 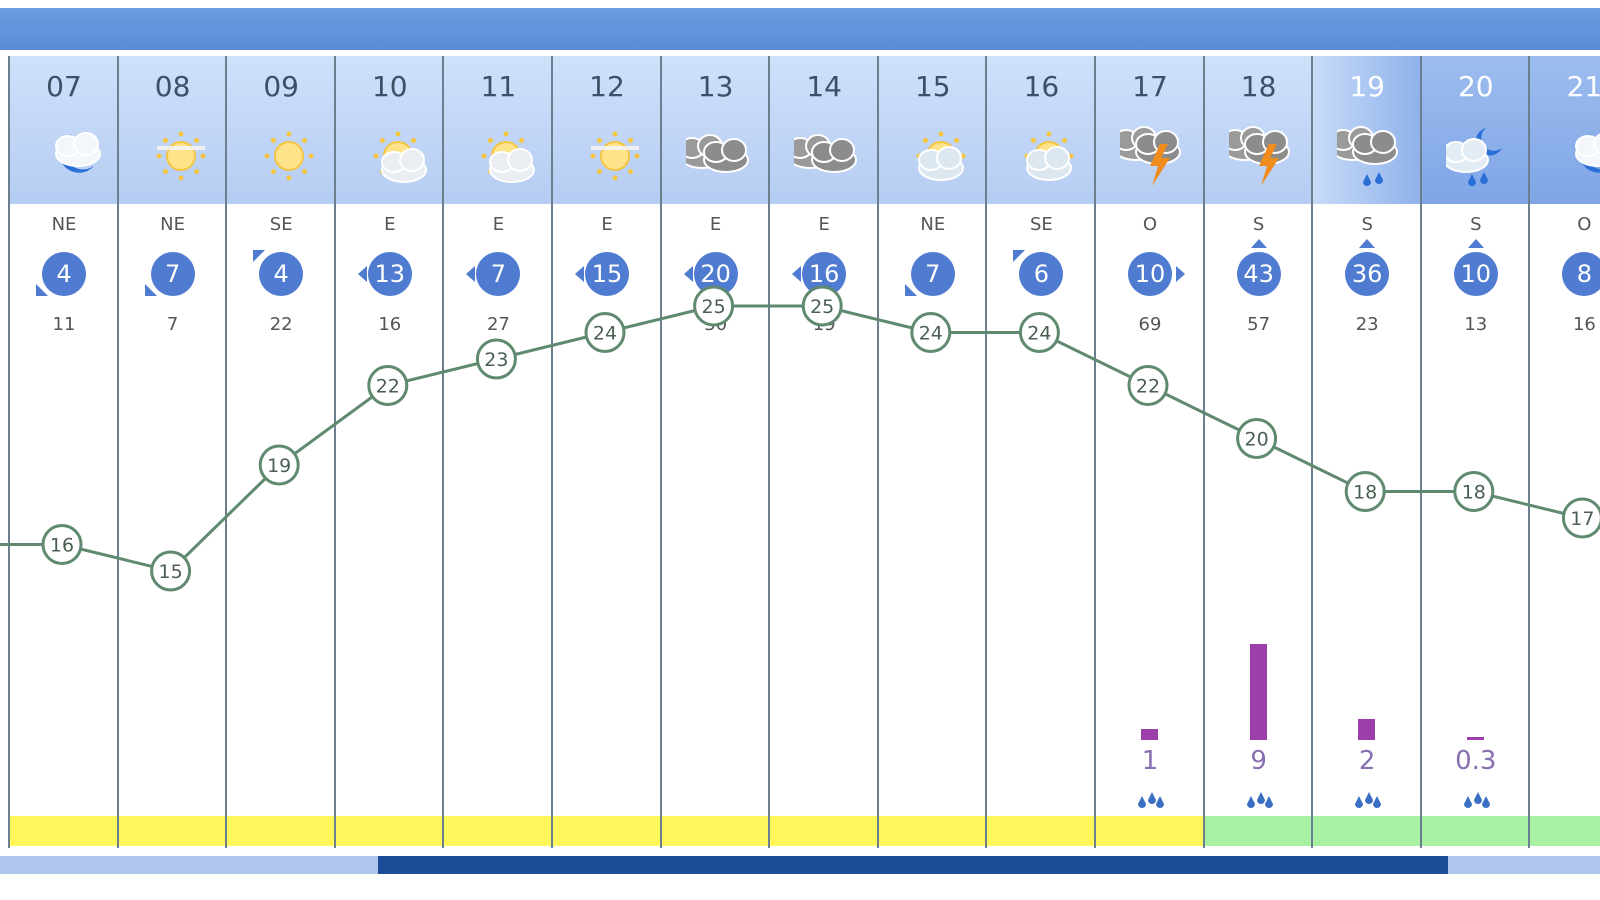 What do you see at coordinates (800, 29) in the screenshot?
I see `top-bar` at bounding box center [800, 29].